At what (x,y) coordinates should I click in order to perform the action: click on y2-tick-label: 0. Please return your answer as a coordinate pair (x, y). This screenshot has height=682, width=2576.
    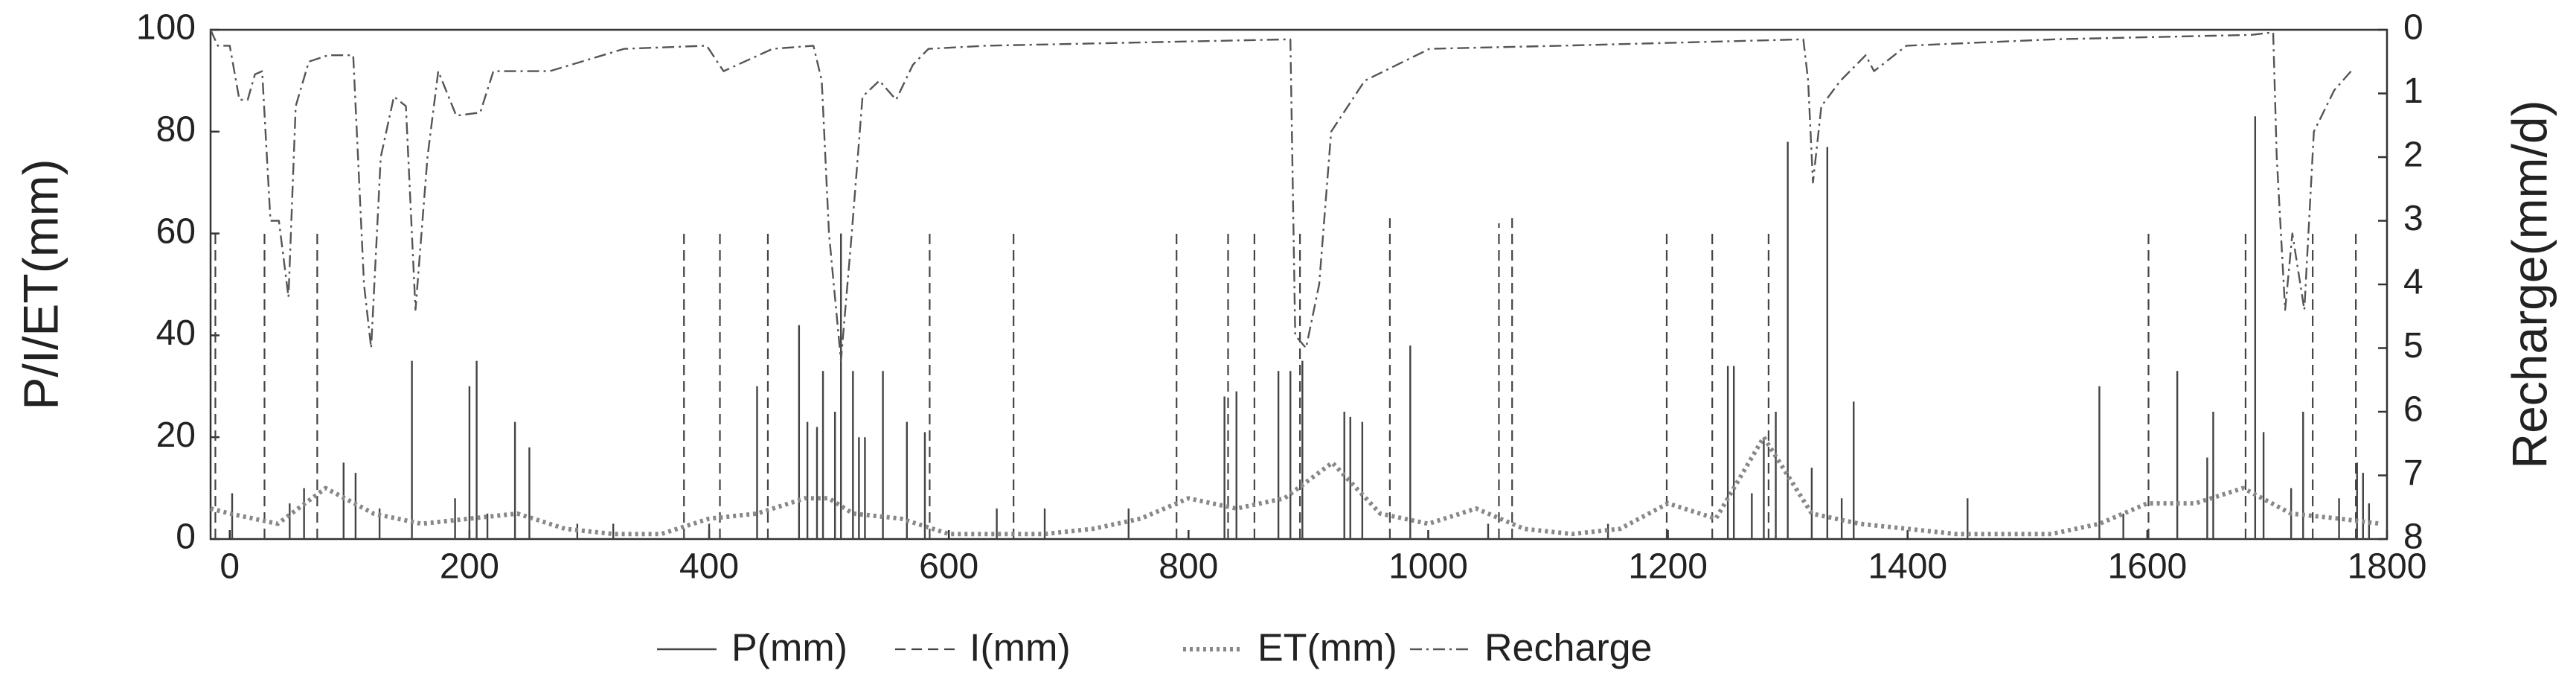
    Looking at the image, I should click on (2413, 28).